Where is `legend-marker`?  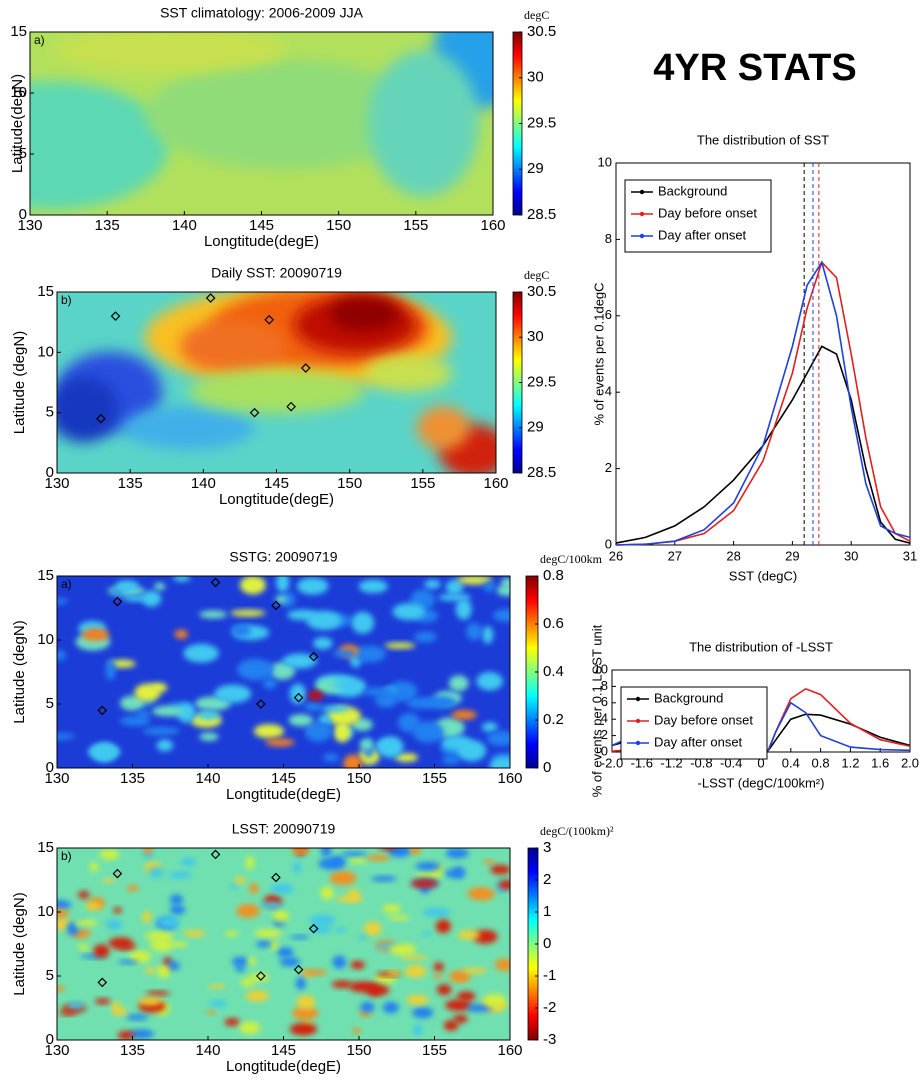
legend-marker is located at coordinates (638, 721).